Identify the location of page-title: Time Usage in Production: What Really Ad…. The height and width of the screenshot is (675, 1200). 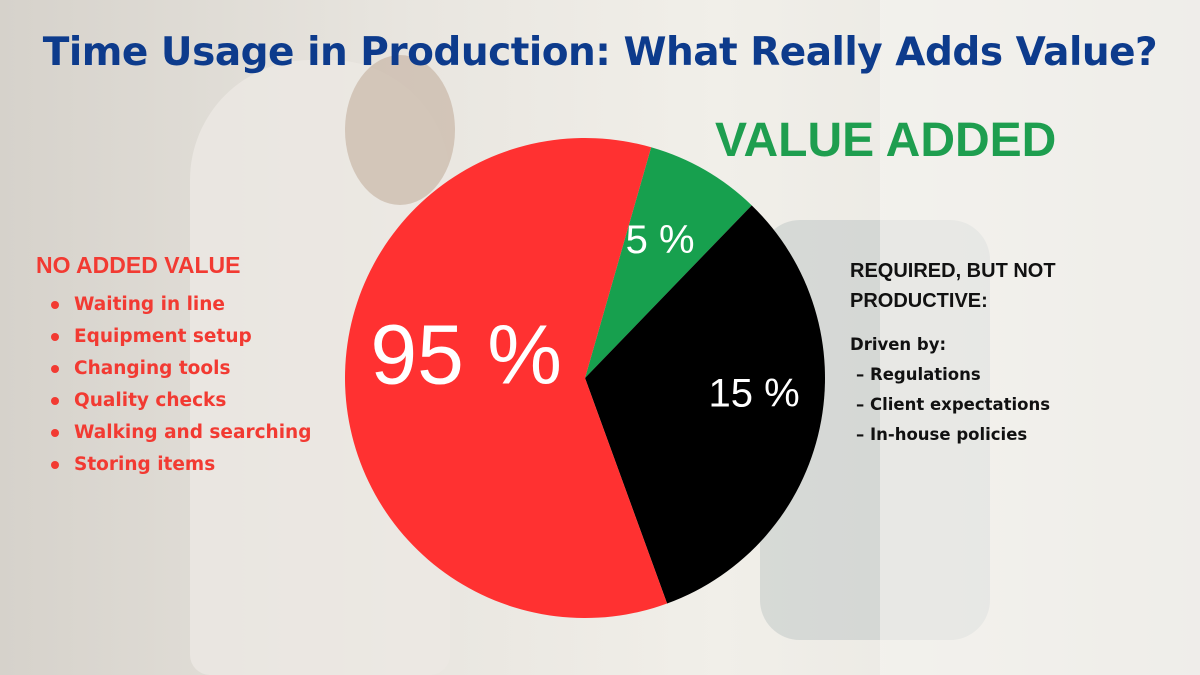
(600, 52).